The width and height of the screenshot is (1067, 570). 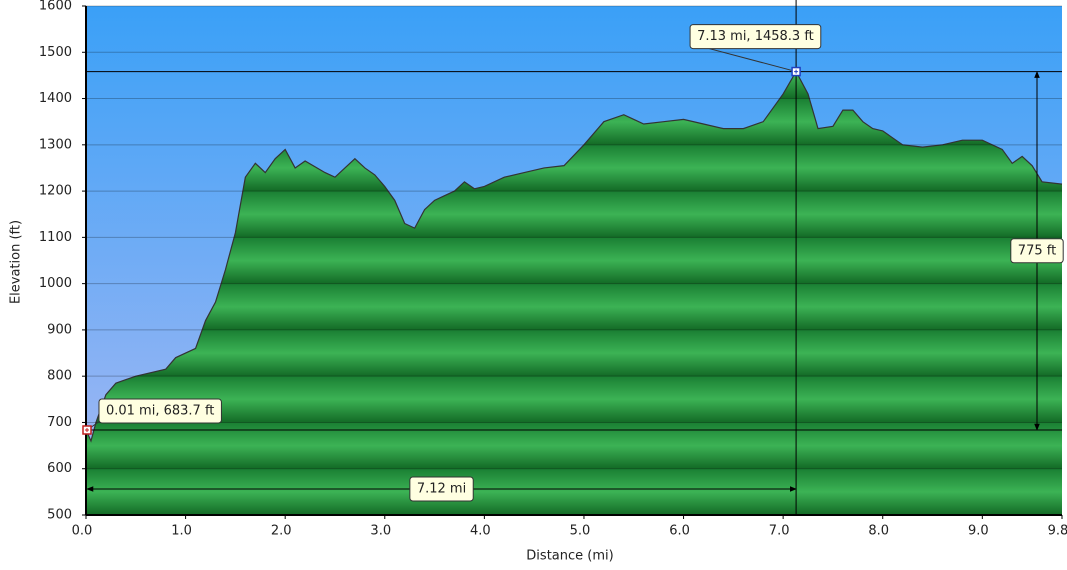 I want to click on y-axis-label: Elevation (ft), so click(x=16, y=262).